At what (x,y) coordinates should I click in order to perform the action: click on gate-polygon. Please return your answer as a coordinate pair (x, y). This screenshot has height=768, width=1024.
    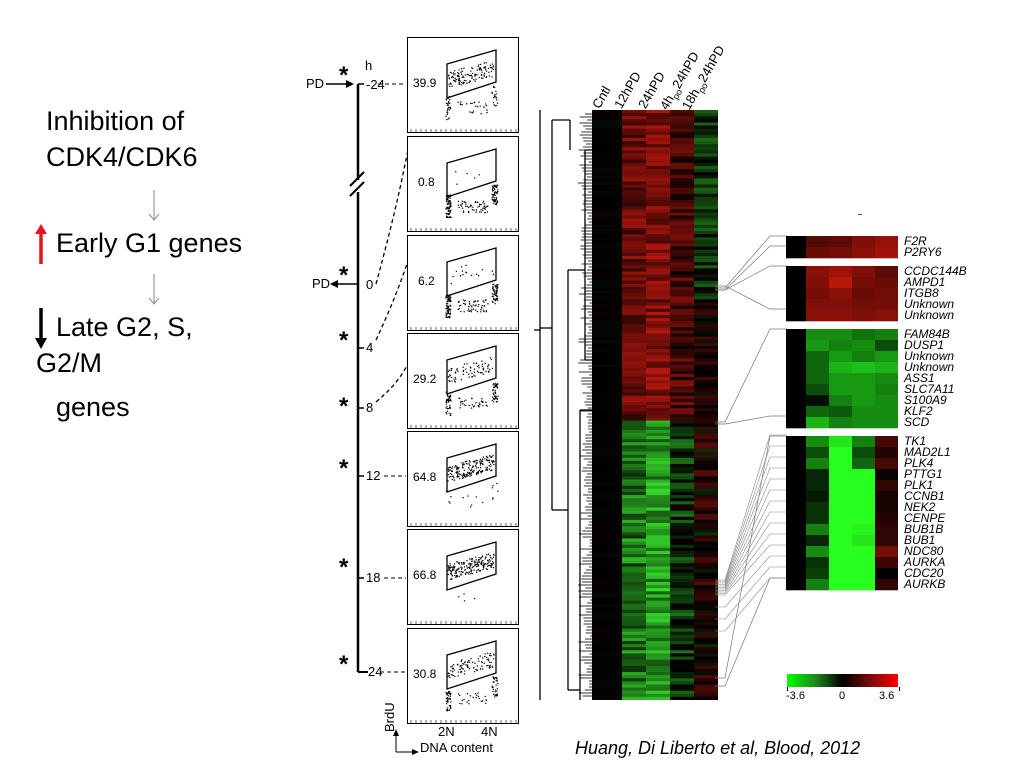
    Looking at the image, I should click on (471, 173).